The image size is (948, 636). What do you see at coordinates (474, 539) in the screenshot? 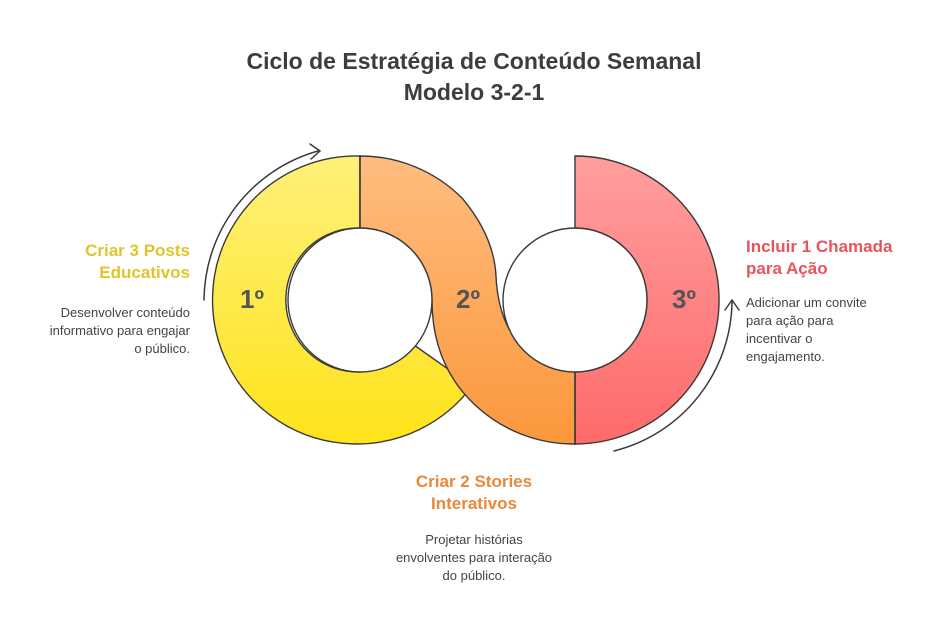
I see `step-2-desc-line1: Projetar histórias` at bounding box center [474, 539].